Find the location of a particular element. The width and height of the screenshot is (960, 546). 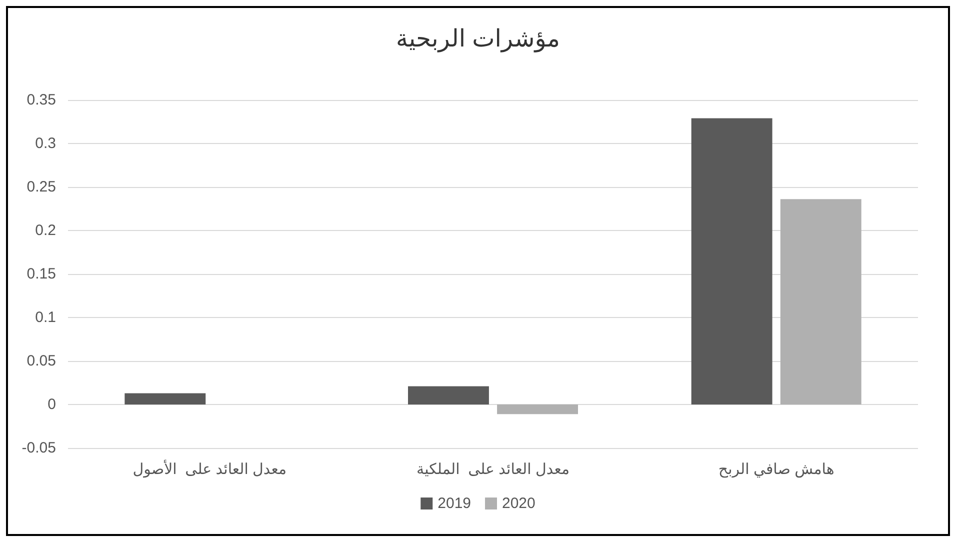

y-tick-label: 0.35 is located at coordinates (41, 100).